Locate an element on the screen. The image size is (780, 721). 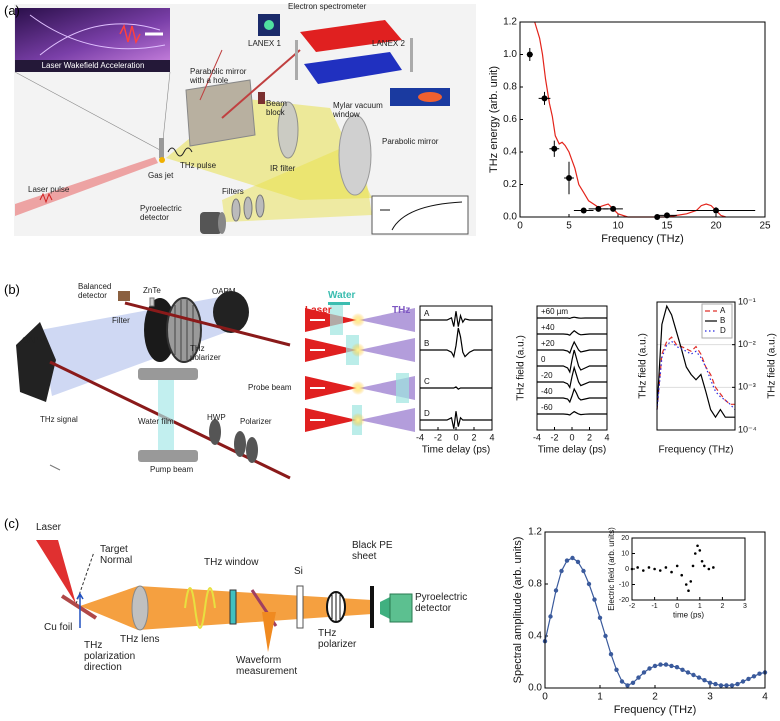
setup-b is located at coordinates (153, 385).